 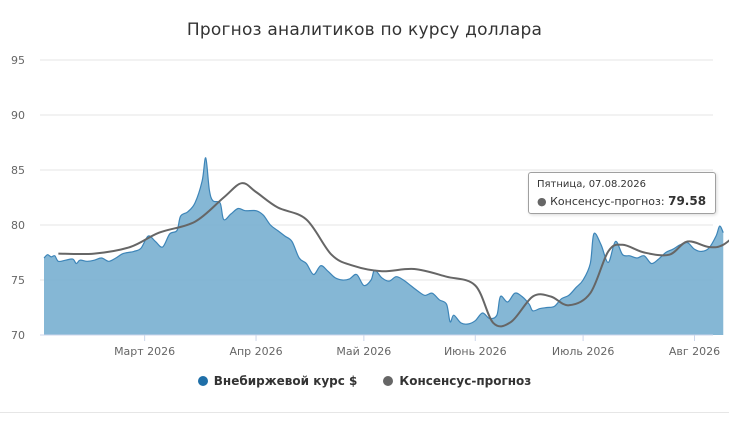 What do you see at coordinates (202, 381) in the screenshot?
I see `legend-market-dot-icon` at bounding box center [202, 381].